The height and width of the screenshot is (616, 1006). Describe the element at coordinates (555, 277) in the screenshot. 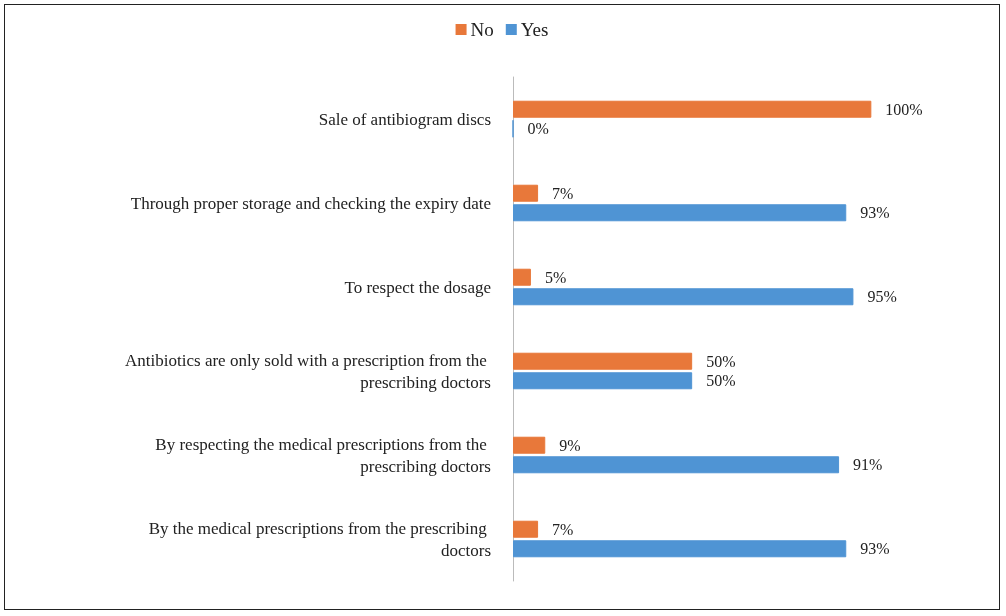

I see `data-label: 5%` at that location.